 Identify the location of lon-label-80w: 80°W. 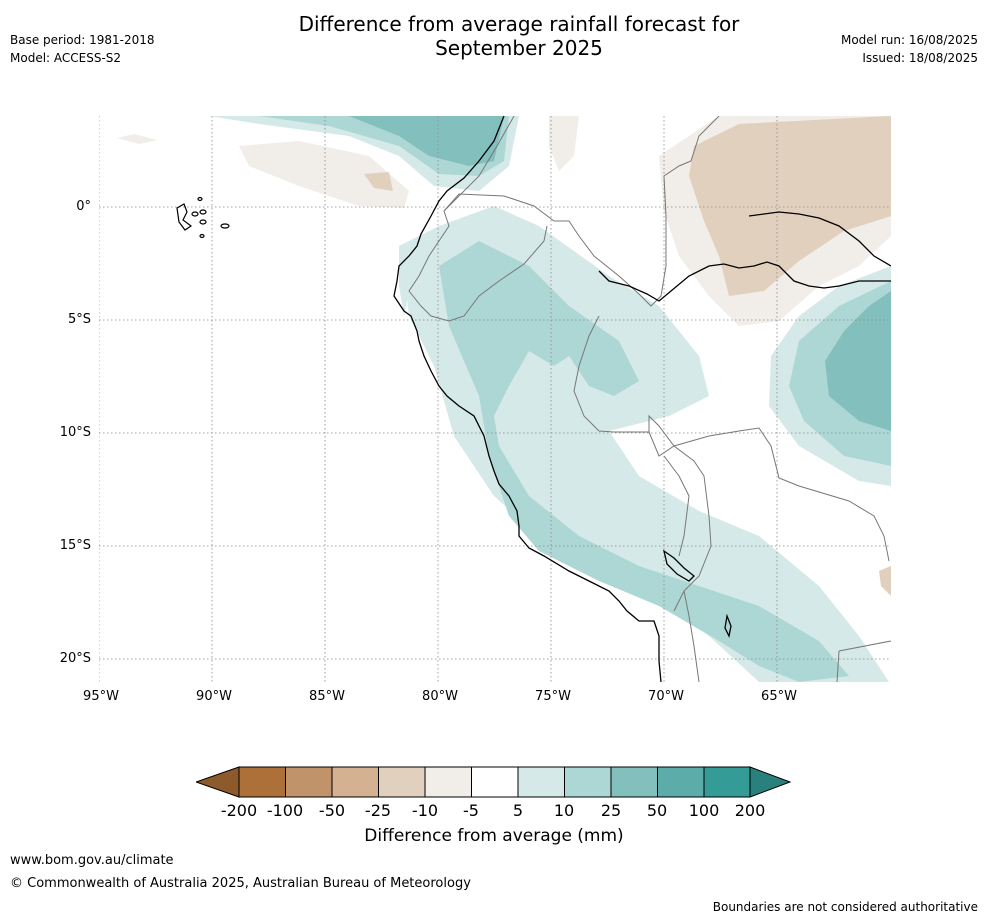
(440, 696).